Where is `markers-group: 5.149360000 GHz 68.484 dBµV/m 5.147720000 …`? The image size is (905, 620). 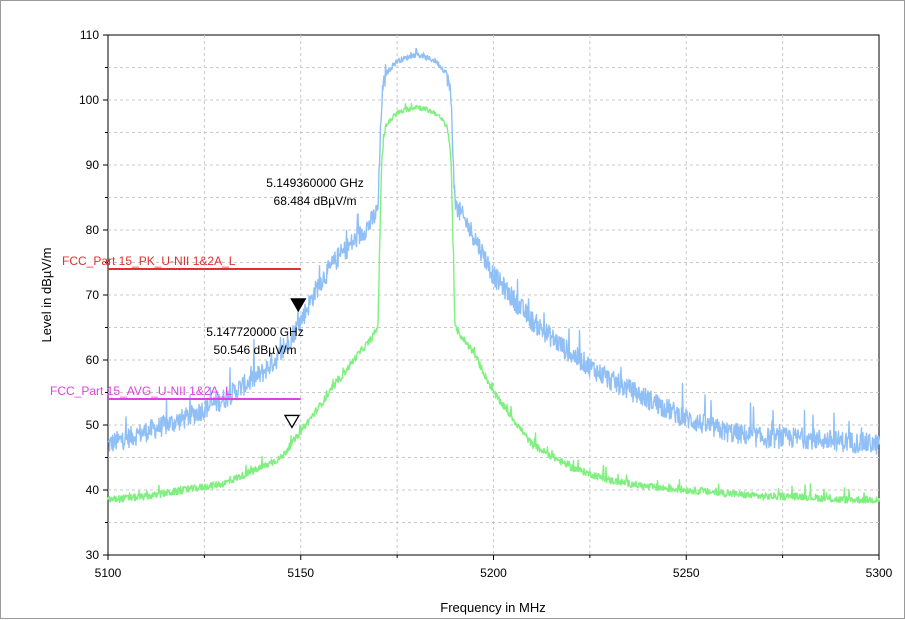 markers-group: 5.149360000 GHz 68.484 dBµV/m 5.147720000 … is located at coordinates (285, 302).